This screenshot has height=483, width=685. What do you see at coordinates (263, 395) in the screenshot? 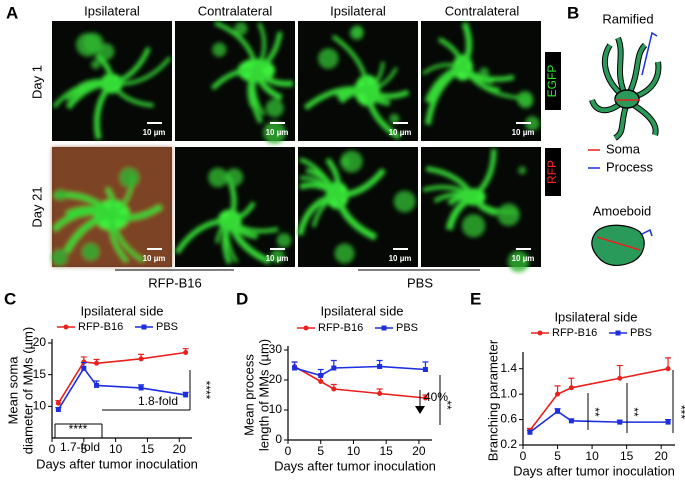
I see `y-axis-label: length of MMs (µm)` at bounding box center [263, 395].